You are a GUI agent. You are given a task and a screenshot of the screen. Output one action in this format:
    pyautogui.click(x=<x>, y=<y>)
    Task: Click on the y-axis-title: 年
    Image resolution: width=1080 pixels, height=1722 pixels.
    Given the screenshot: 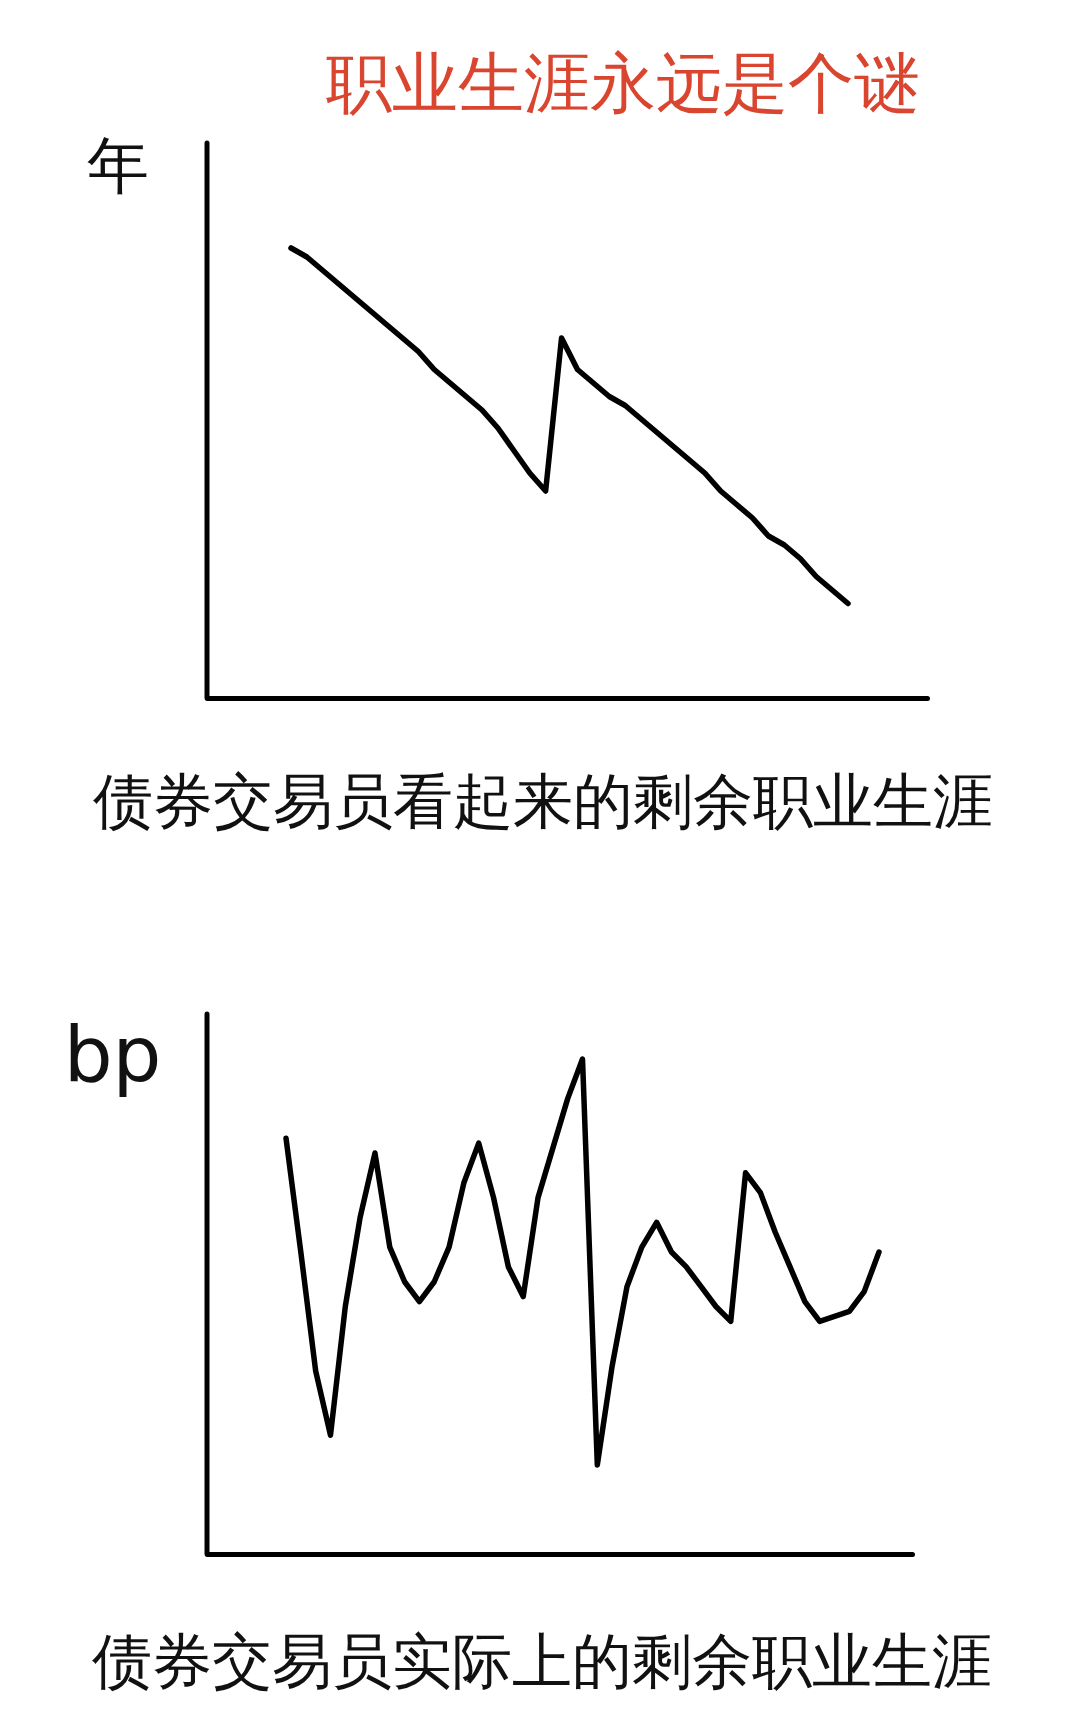 What is the action you would take?
    pyautogui.click(x=117, y=165)
    